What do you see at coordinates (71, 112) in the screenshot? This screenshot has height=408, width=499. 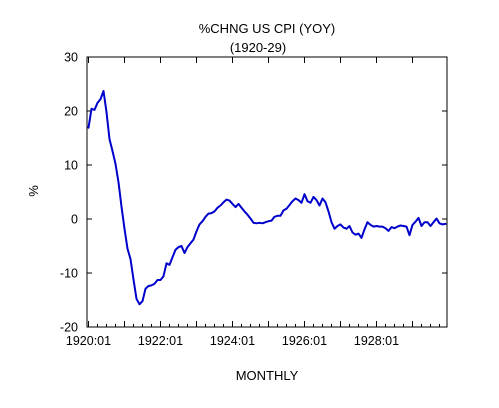 I see `y-tick-label: 20` at bounding box center [71, 112].